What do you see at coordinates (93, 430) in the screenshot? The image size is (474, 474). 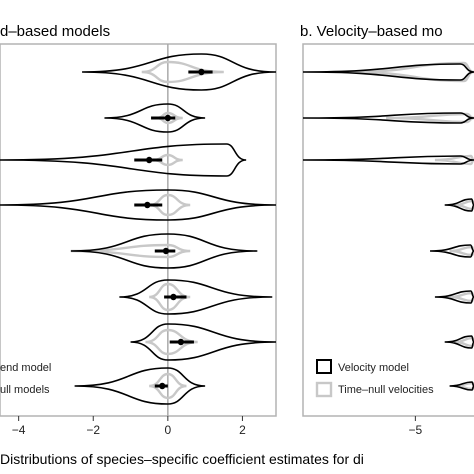 I see `x-tick-label-0-1: −2` at bounding box center [93, 430].